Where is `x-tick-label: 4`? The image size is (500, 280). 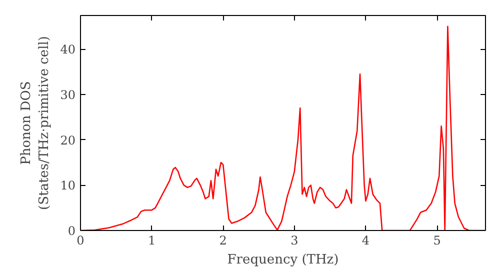
x-tick-label: 4 is located at coordinates (366, 241).